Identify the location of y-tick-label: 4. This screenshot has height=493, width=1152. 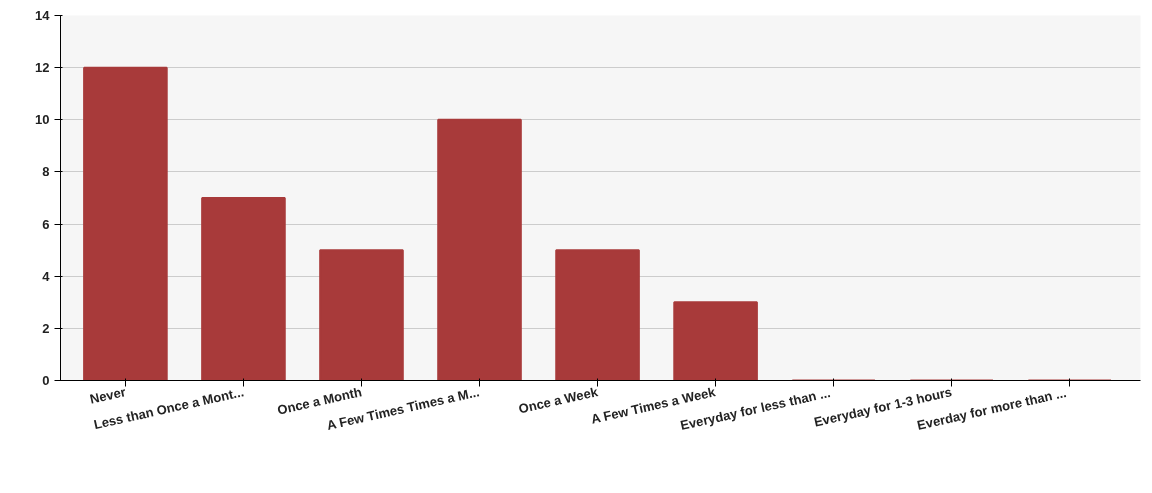
(46, 276).